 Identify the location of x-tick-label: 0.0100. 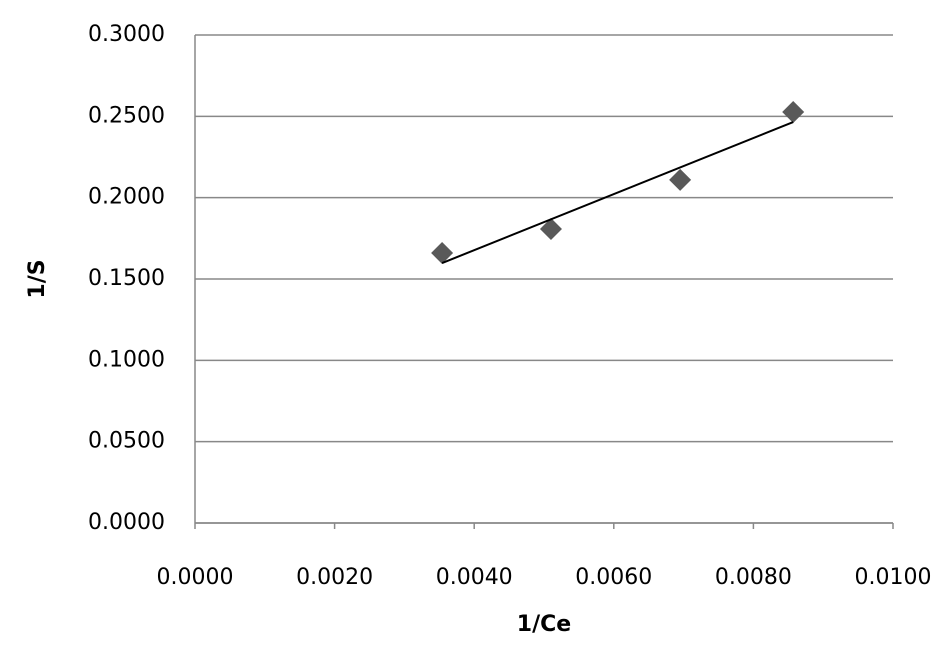
(893, 577).